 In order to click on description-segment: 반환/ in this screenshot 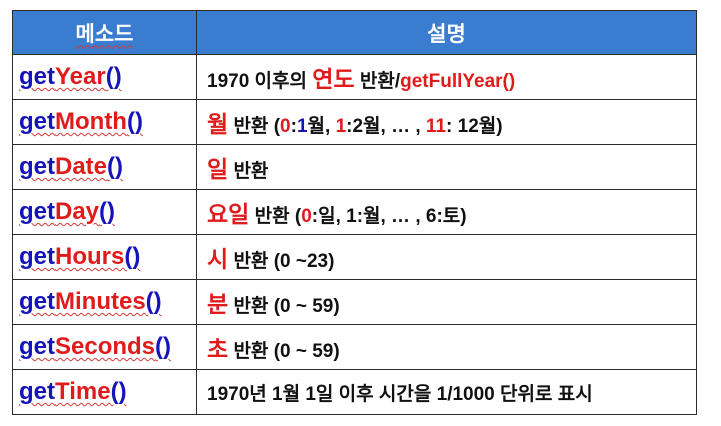, I will do `click(377, 81)`.